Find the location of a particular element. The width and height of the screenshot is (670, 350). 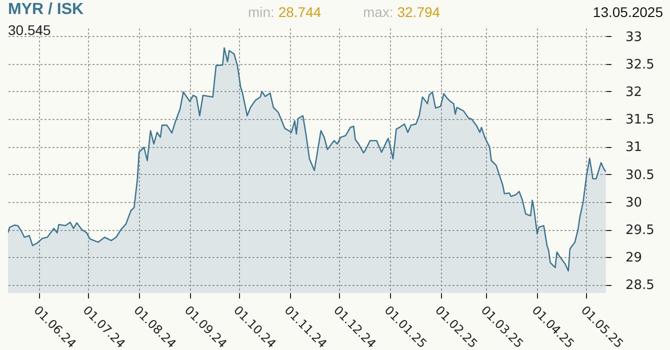

y-tick-label: 33 is located at coordinates (634, 37).